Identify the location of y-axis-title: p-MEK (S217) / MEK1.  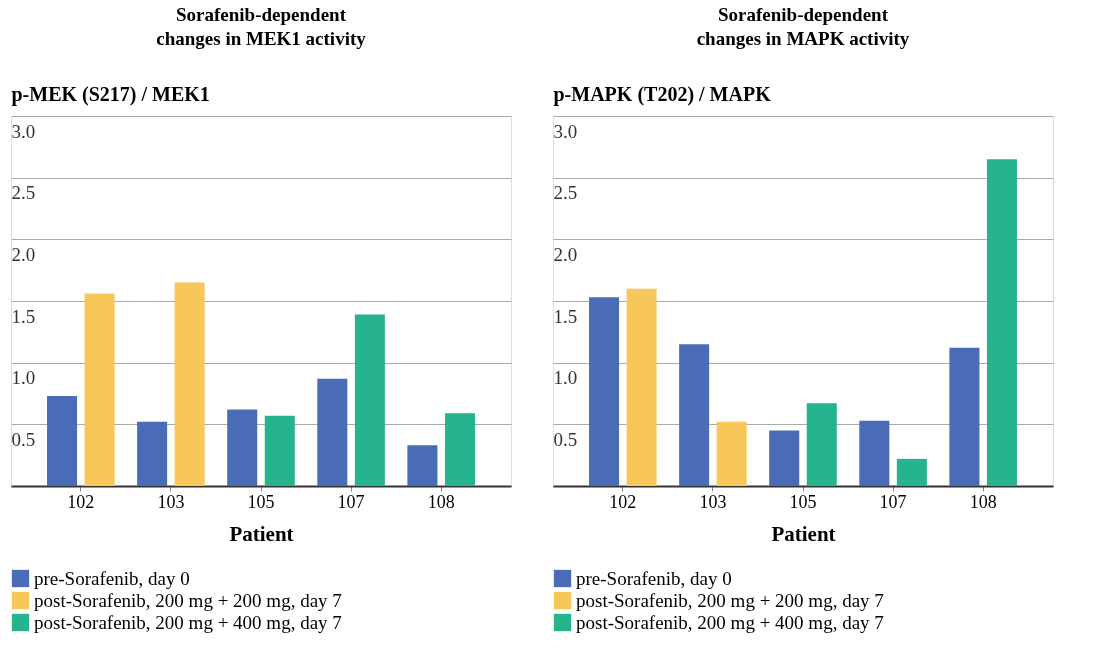
(110, 94).